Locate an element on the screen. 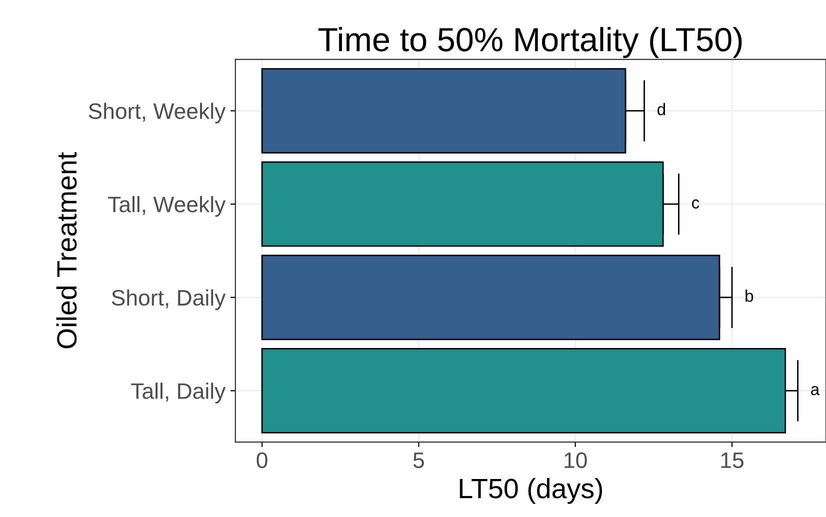 The height and width of the screenshot is (517, 826). y-tick-label: Tall, Weekly is located at coordinates (167, 206).